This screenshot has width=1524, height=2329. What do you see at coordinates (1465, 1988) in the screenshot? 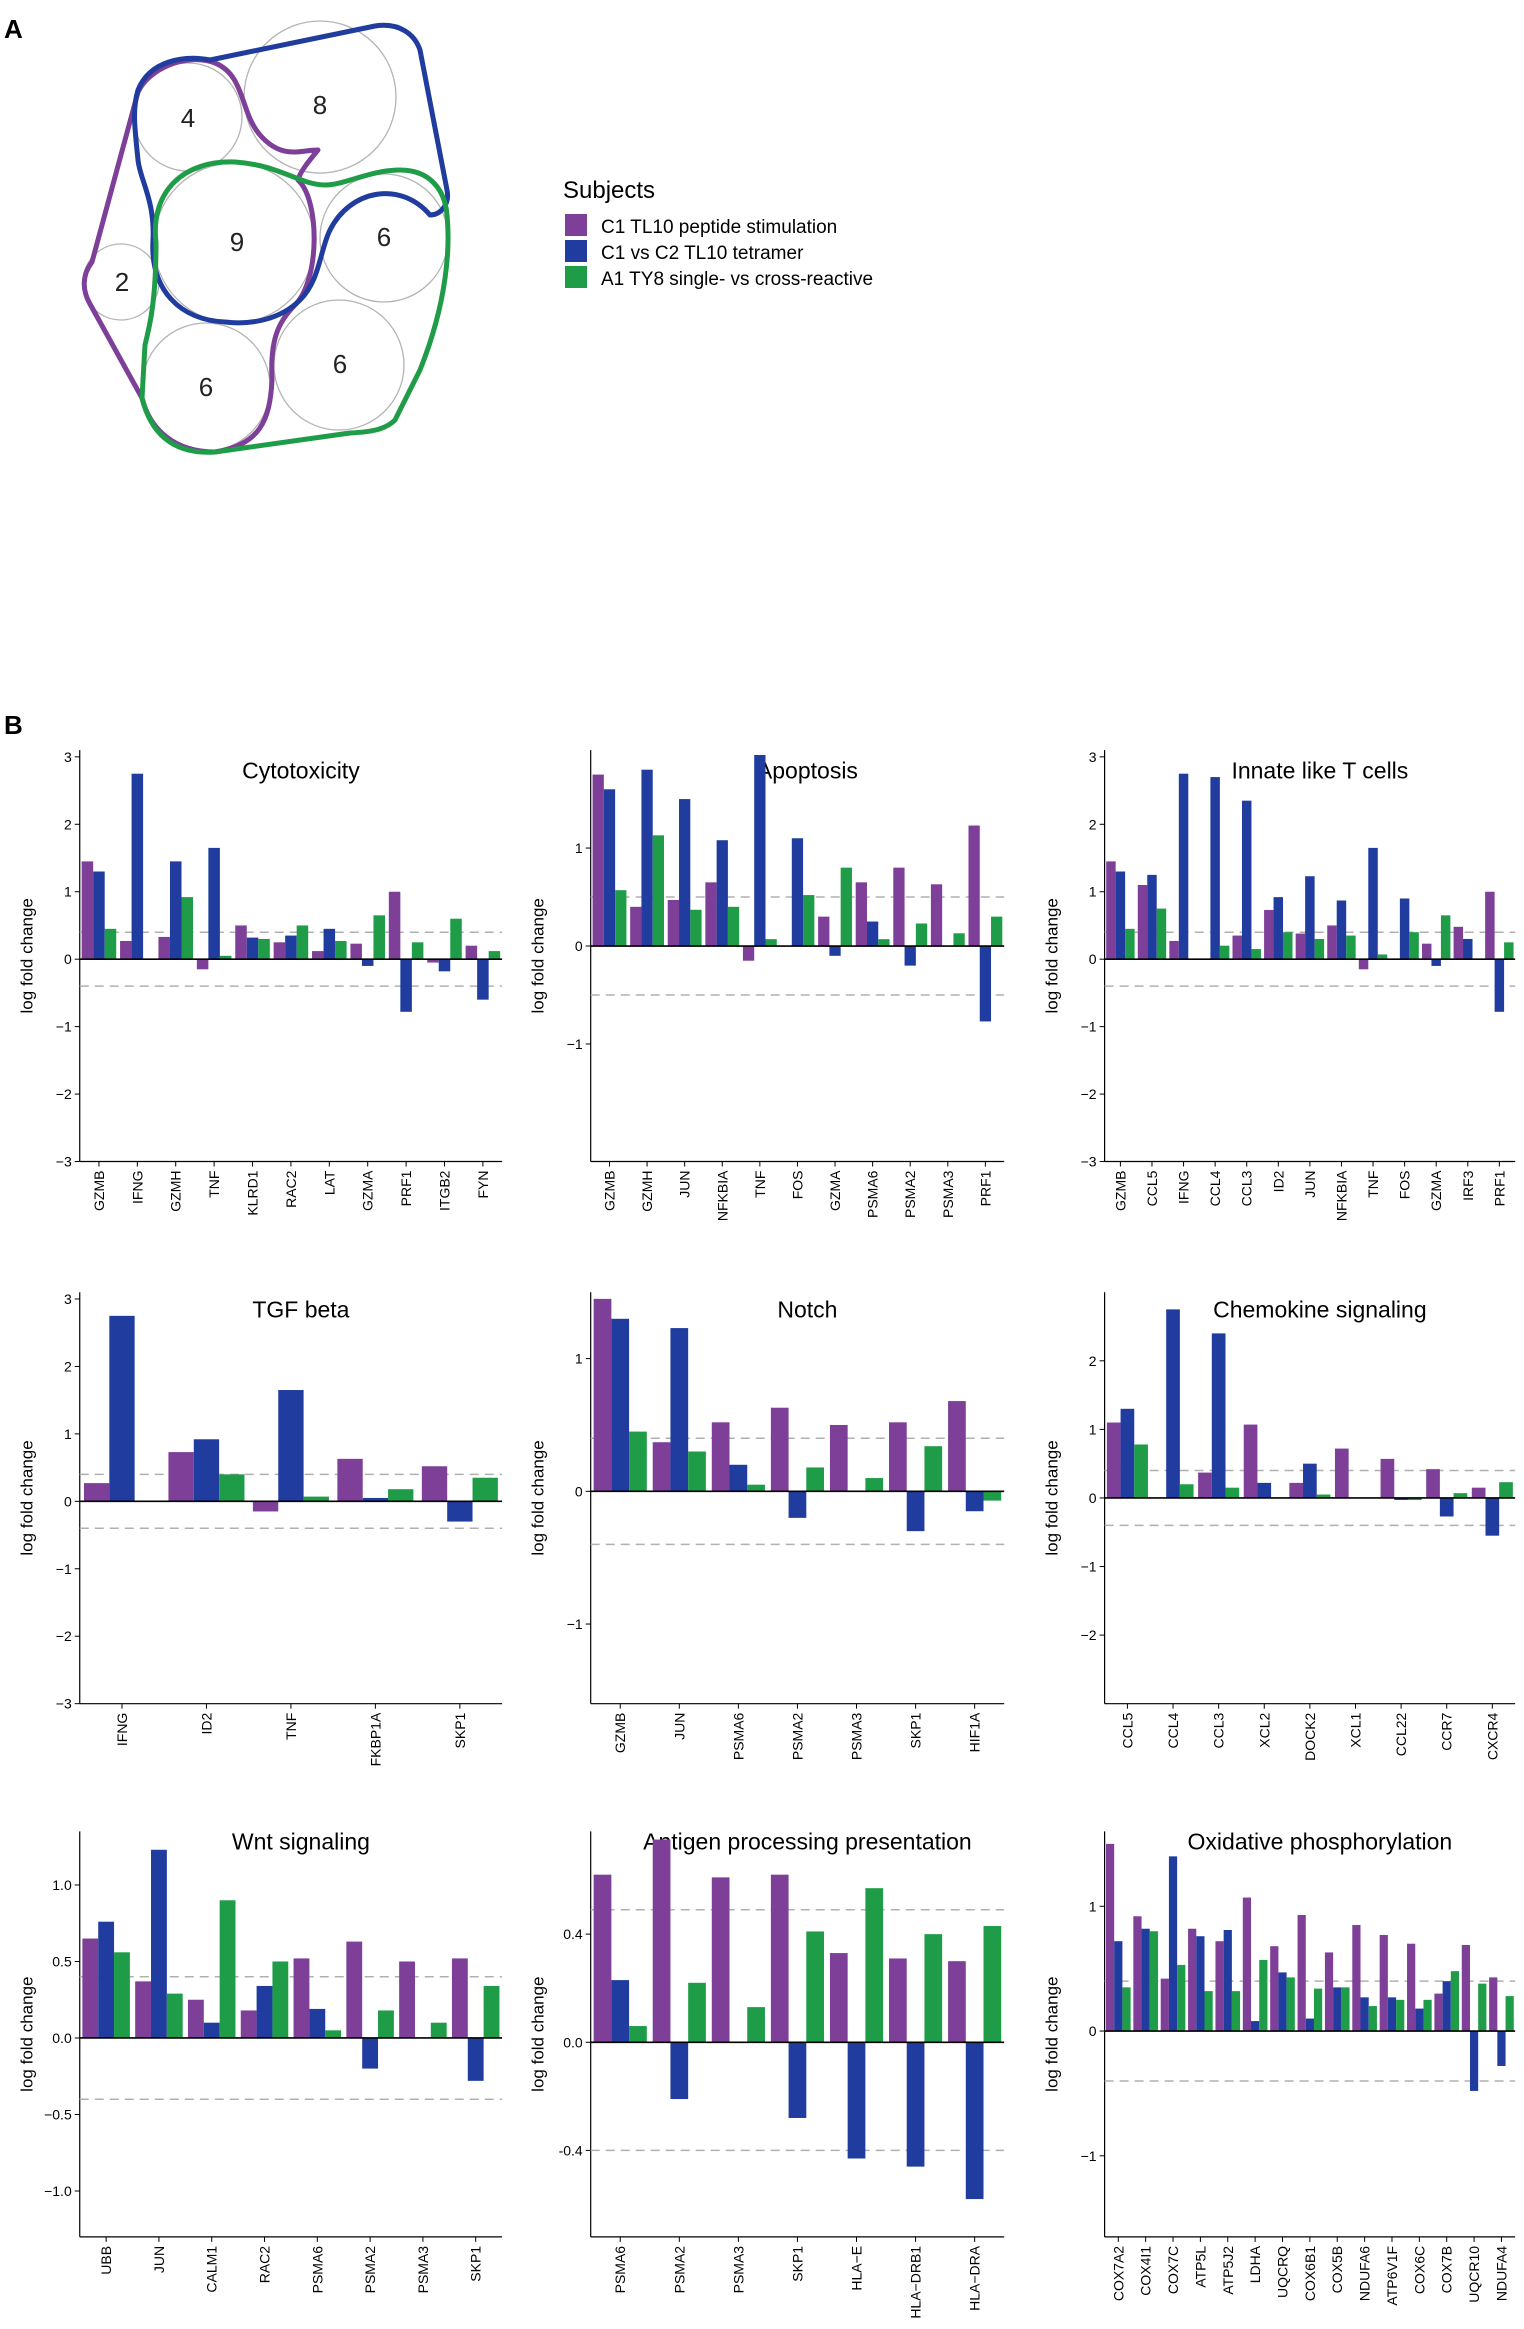
I see `bar-uqcr10-c1` at bounding box center [1465, 1988].